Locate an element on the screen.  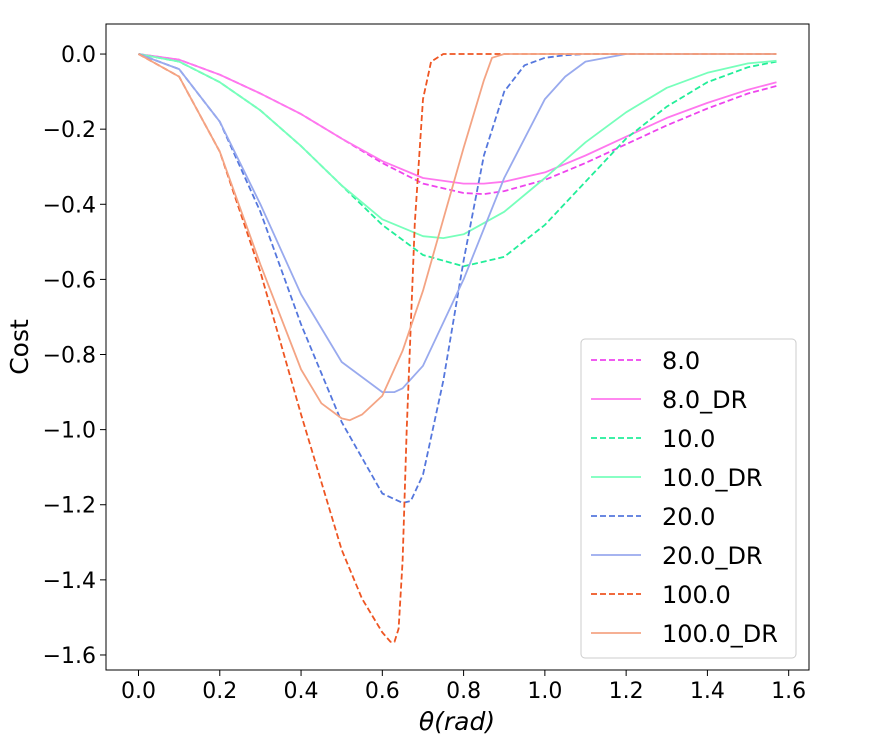
y-tick-label: −1.6 is located at coordinates (69, 656).